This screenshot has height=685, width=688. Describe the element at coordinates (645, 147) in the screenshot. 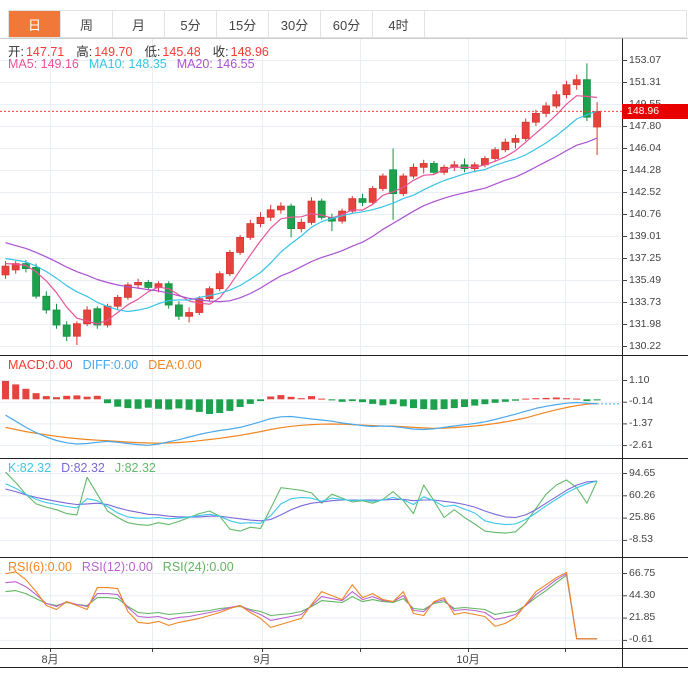

I see `axis-tick-label: 146.04` at that location.